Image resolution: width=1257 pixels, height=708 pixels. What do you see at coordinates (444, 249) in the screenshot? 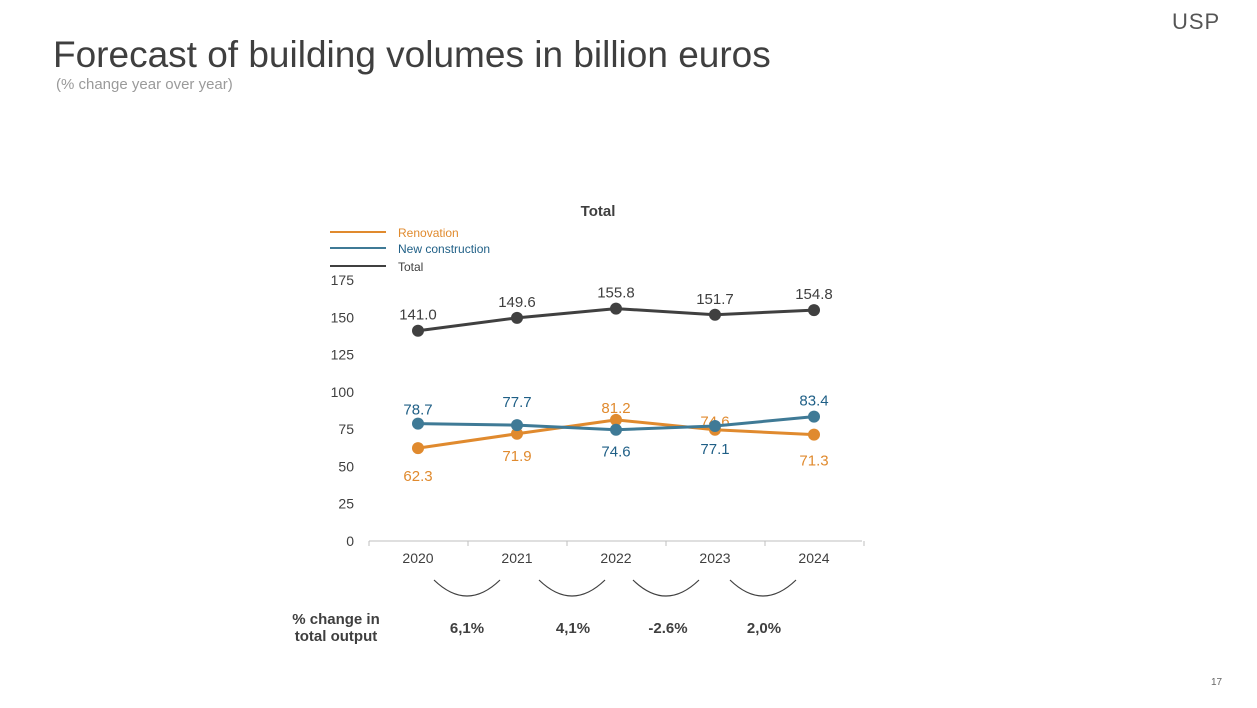
I see `legend-label-new_construction: New construction` at bounding box center [444, 249].